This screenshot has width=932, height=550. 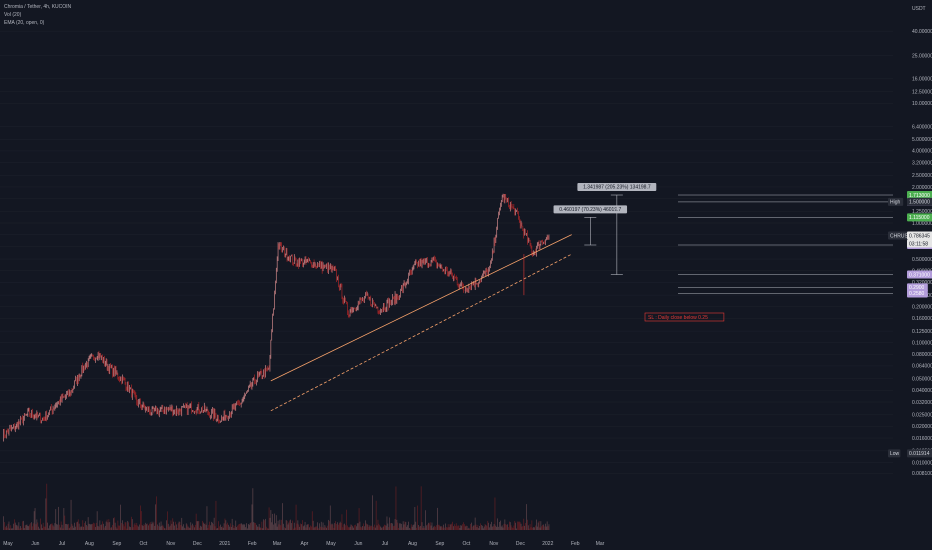 I want to click on symbol-title: Chromia / Tether, 4h, KUCOIN, so click(x=38, y=7).